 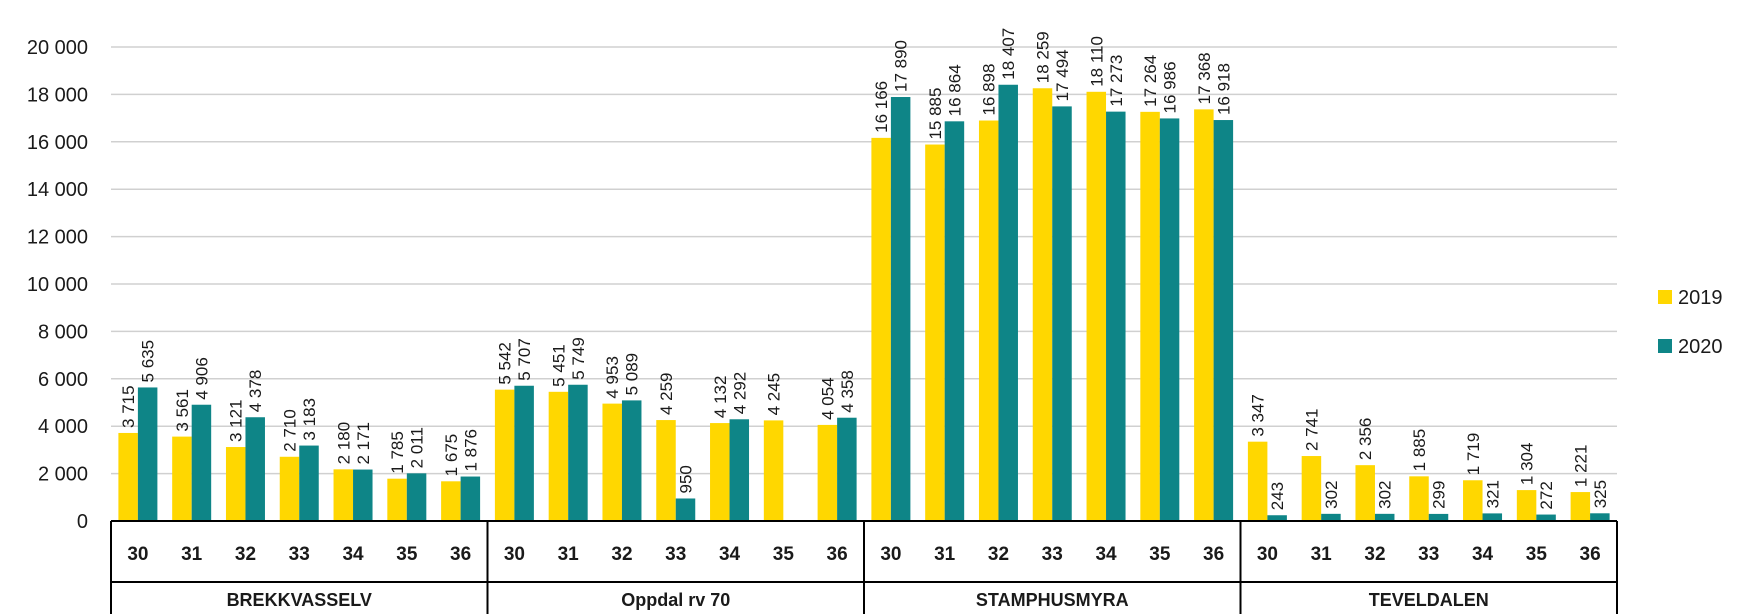 What do you see at coordinates (1546, 495) in the screenshot?
I see `data-label: 272` at bounding box center [1546, 495].